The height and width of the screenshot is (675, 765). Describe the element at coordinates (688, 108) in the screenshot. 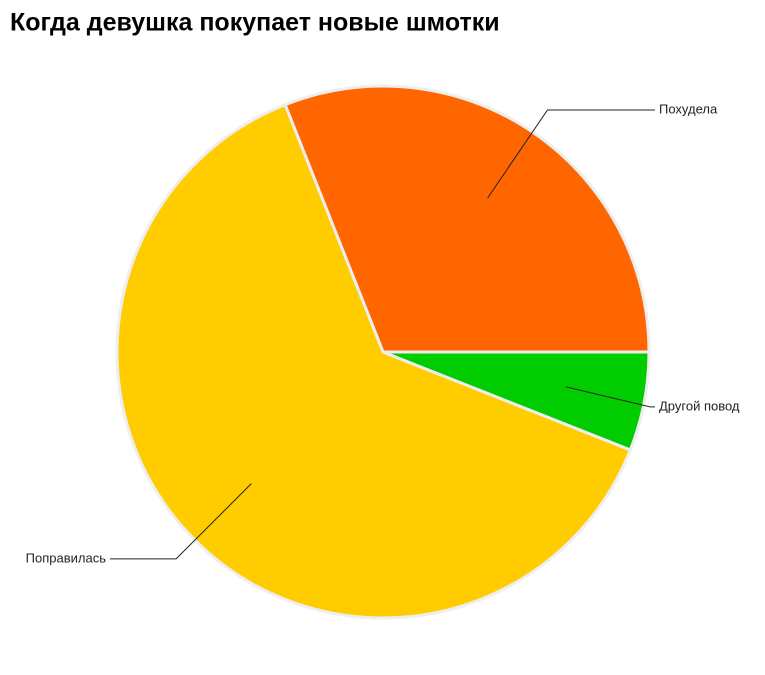

I see `slice-label: Похудела` at that location.